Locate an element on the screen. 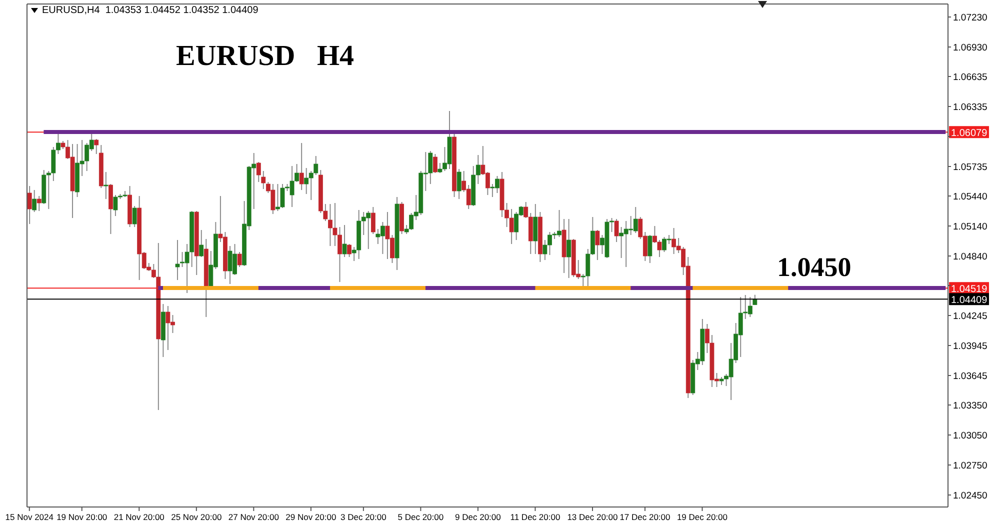 This screenshot has width=990, height=525. y-tick-label: 1.03645 is located at coordinates (970, 376).